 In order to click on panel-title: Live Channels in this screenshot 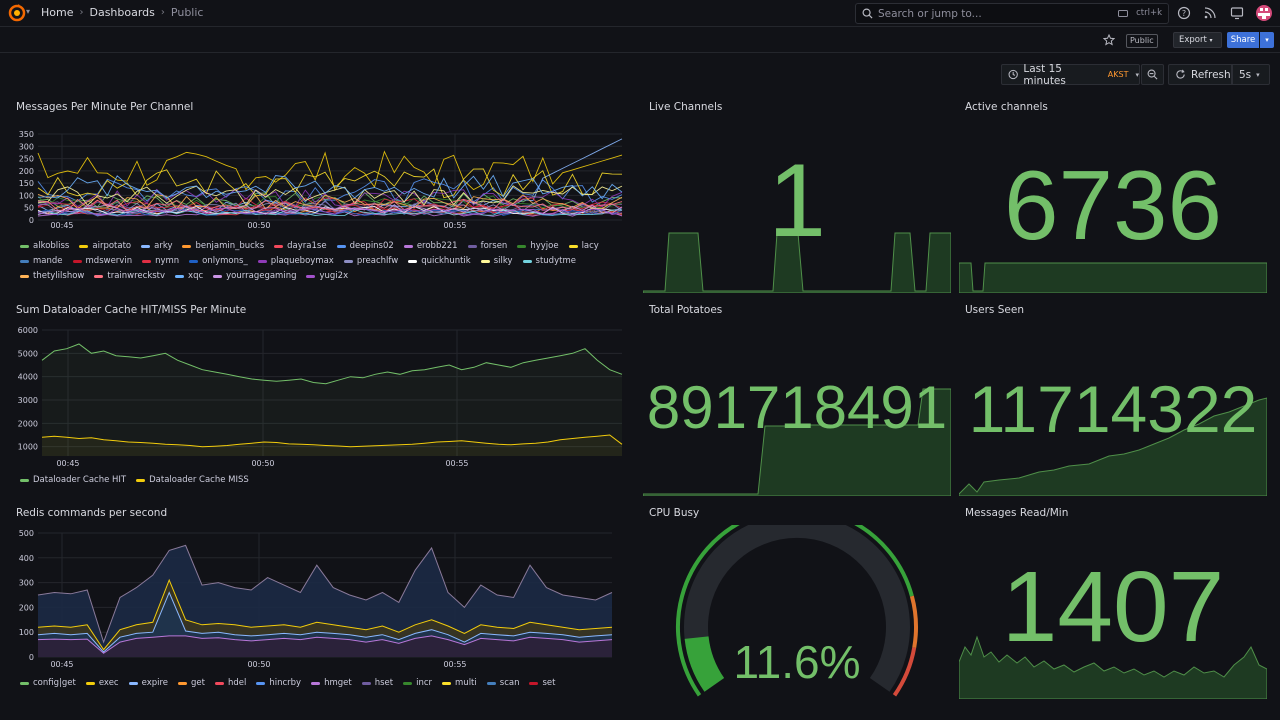, I will do `click(686, 107)`.